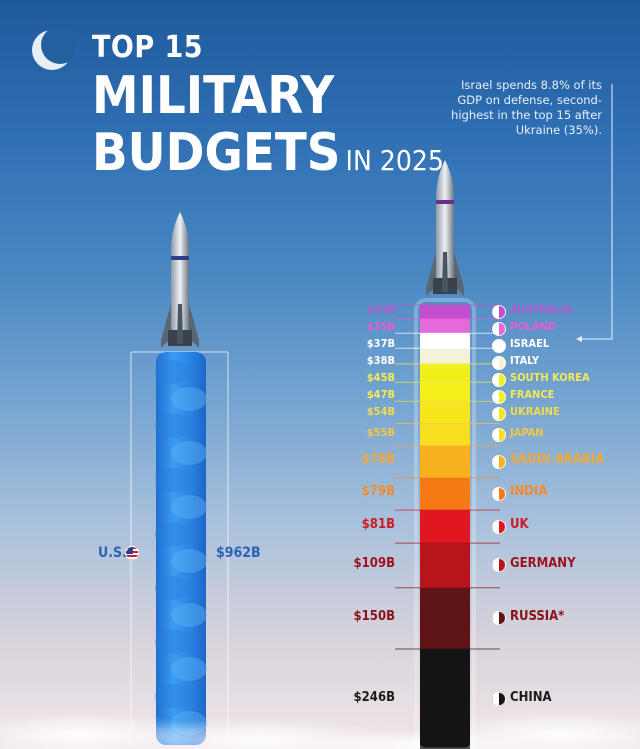  I want to click on title-line-2: MILITARY, so click(213, 96).